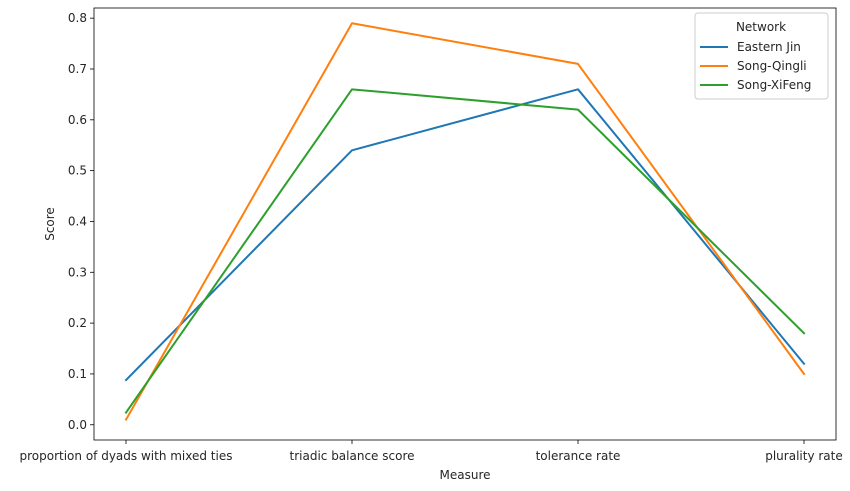 The image size is (850, 491). What do you see at coordinates (77, 221) in the screenshot?
I see `y-tick-label: 0.4` at bounding box center [77, 221].